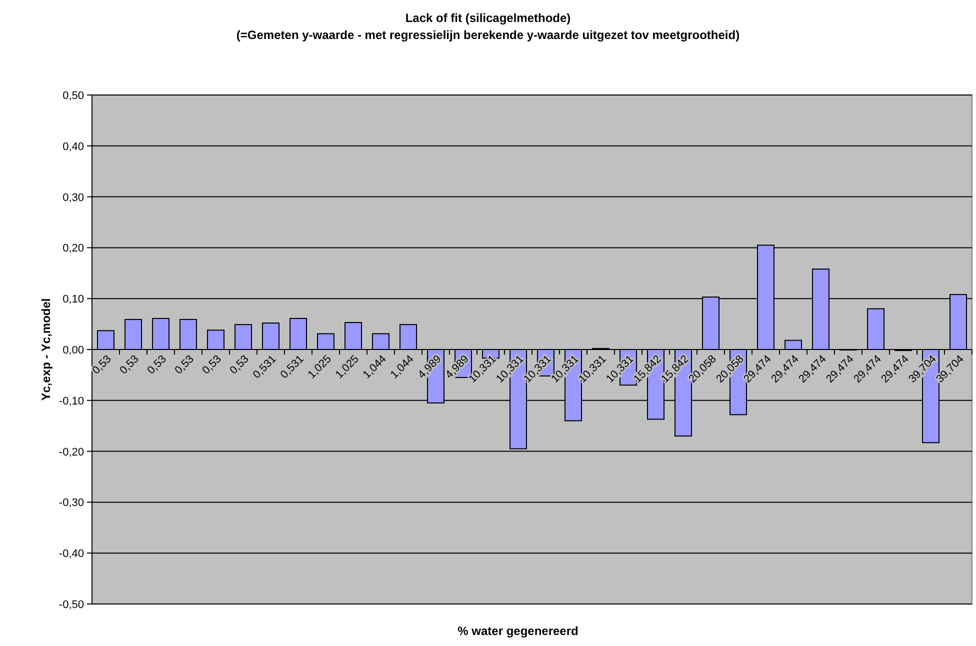 The height and width of the screenshot is (646, 976). I want to click on y-tick-label: -0,40, so click(71, 554).